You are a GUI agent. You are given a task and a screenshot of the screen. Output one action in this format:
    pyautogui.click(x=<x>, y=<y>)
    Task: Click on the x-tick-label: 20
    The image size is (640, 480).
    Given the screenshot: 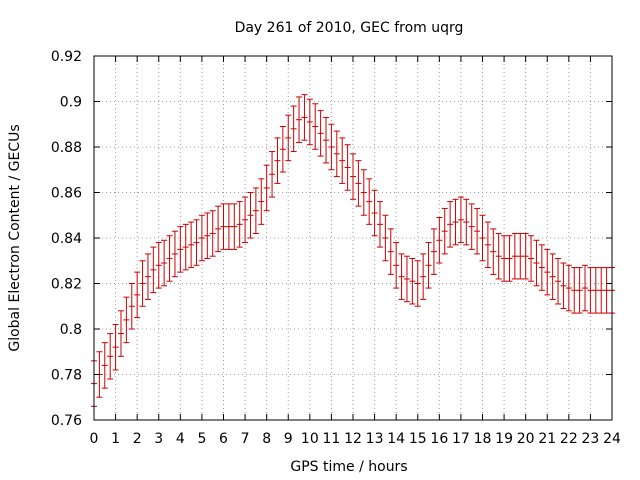 What is the action you would take?
    pyautogui.click(x=526, y=439)
    